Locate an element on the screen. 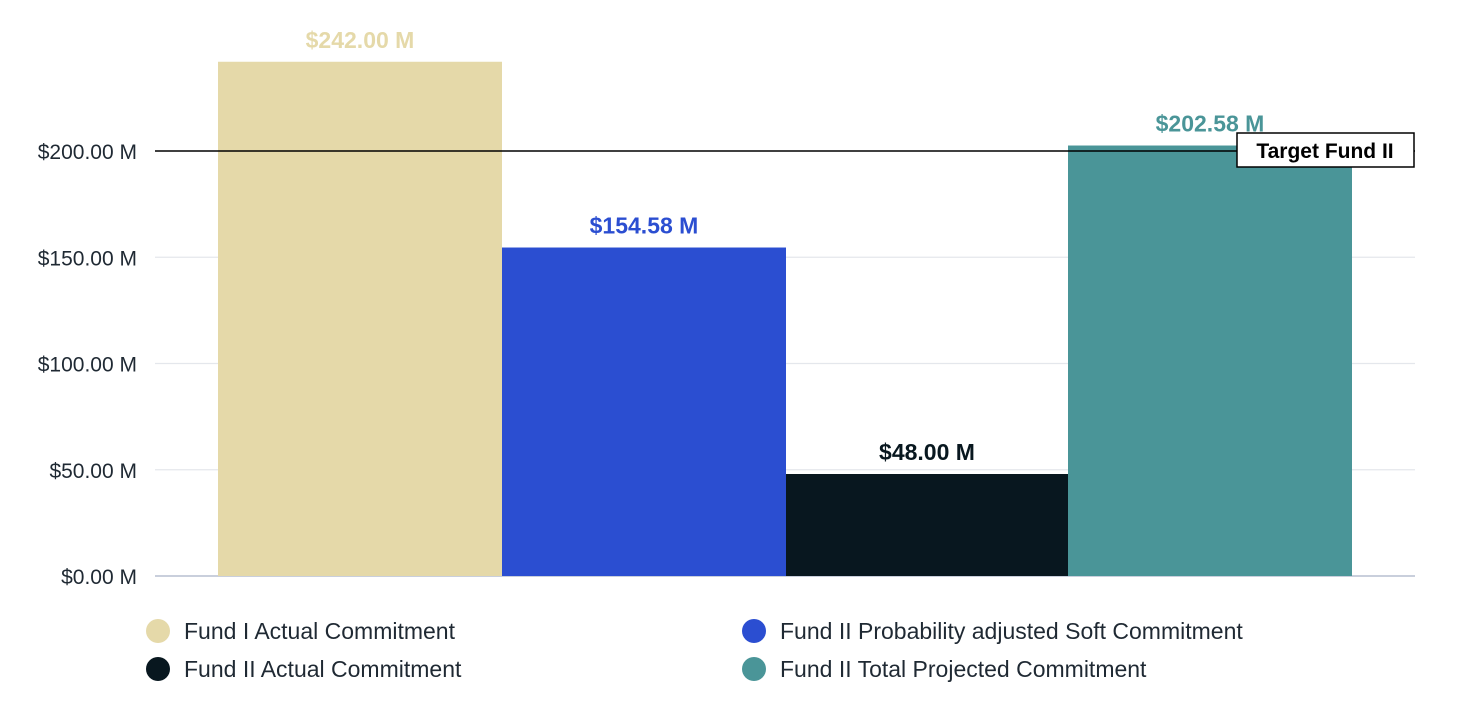 The image size is (1470, 726). data-label-4: $202.58 M is located at coordinates (1210, 124).